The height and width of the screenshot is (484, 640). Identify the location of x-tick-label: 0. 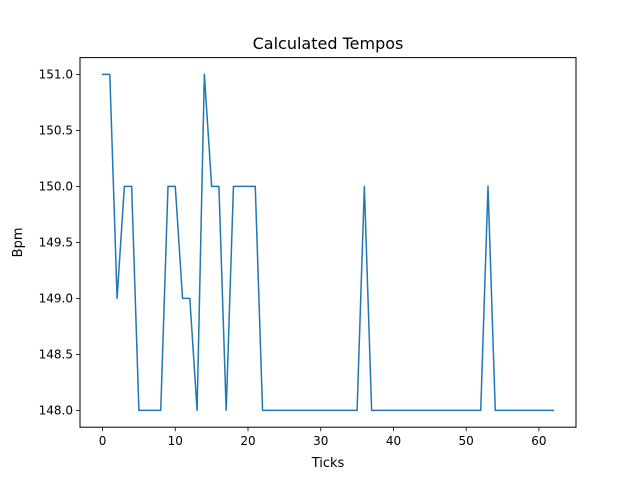
(103, 441).